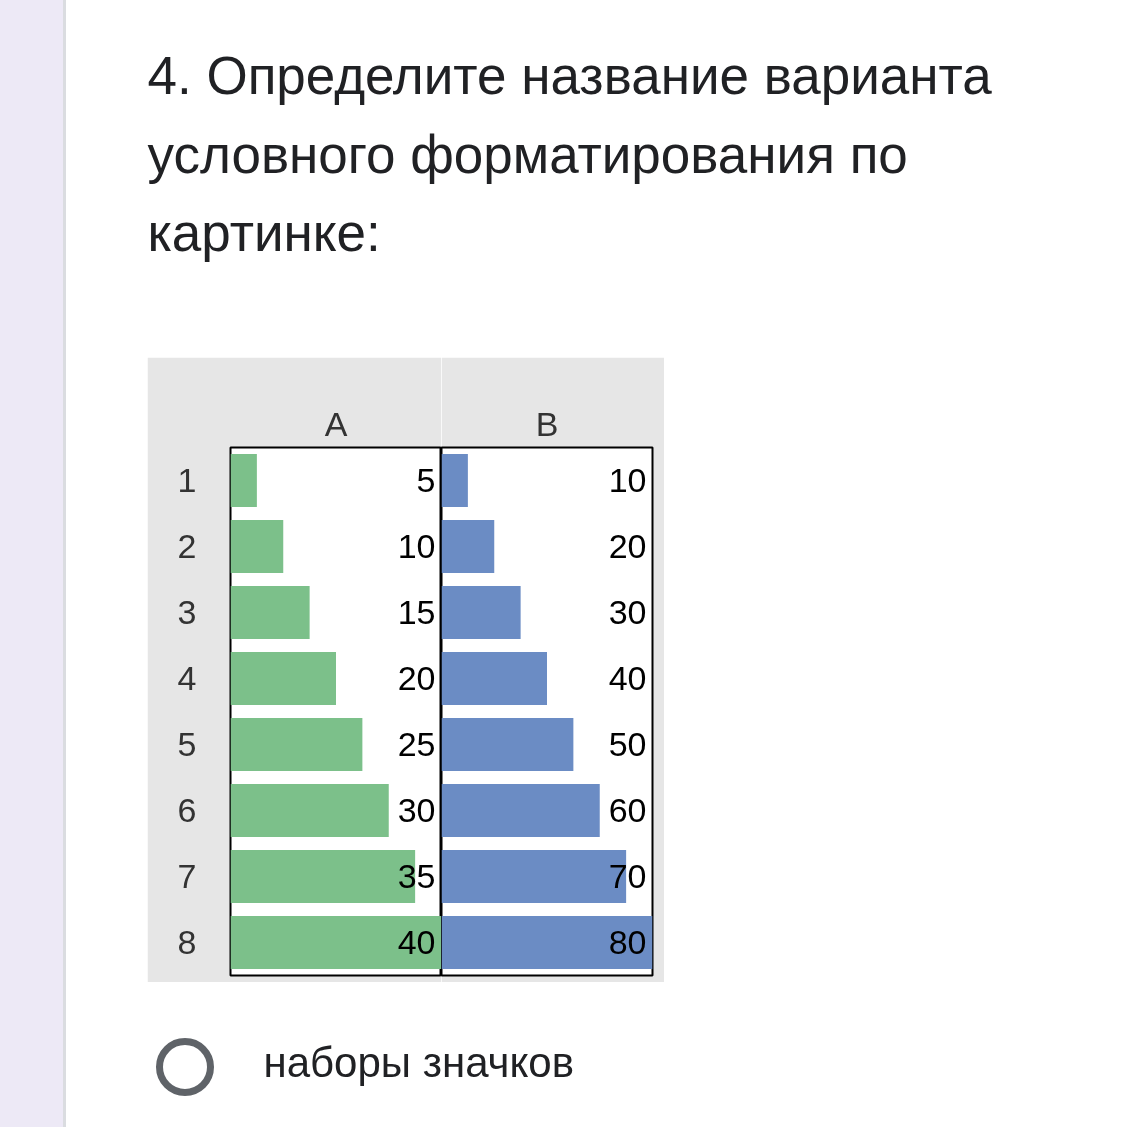 The height and width of the screenshot is (1127, 1124). Describe the element at coordinates (187, 876) in the screenshot. I see `y-tick-label: 7` at that location.